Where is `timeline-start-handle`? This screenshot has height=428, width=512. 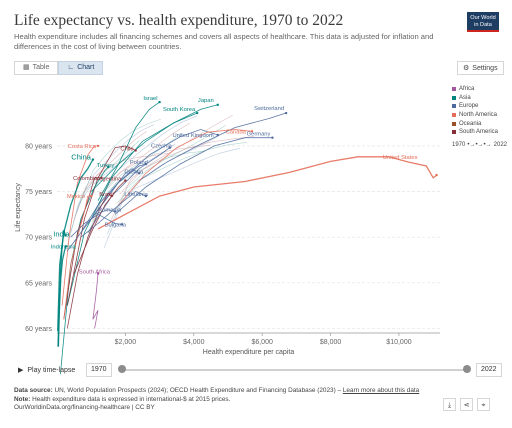 timeline-start-handle is located at coordinates (122, 369).